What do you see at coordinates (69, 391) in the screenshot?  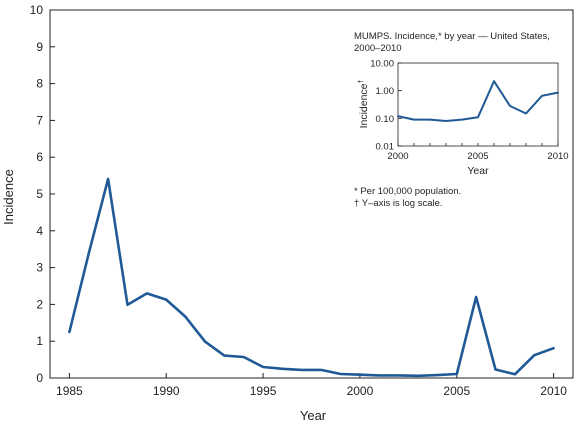 I see `main-x-tick-label: 1985` at bounding box center [69, 391].